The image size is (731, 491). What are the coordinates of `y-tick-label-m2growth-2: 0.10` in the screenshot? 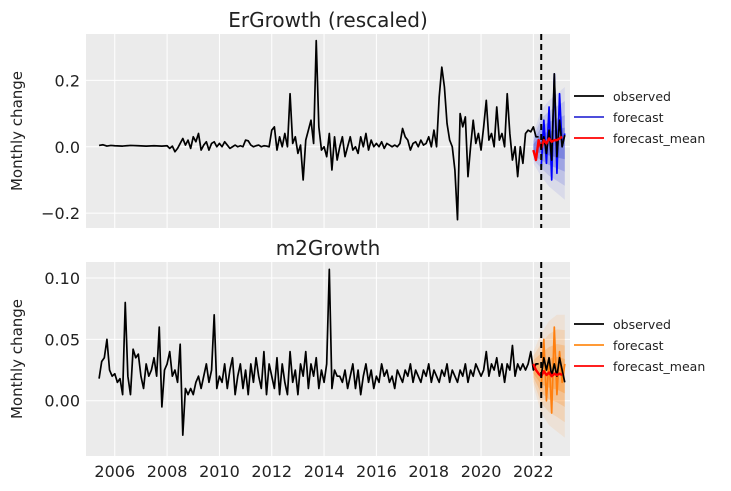 It's located at (62, 278).